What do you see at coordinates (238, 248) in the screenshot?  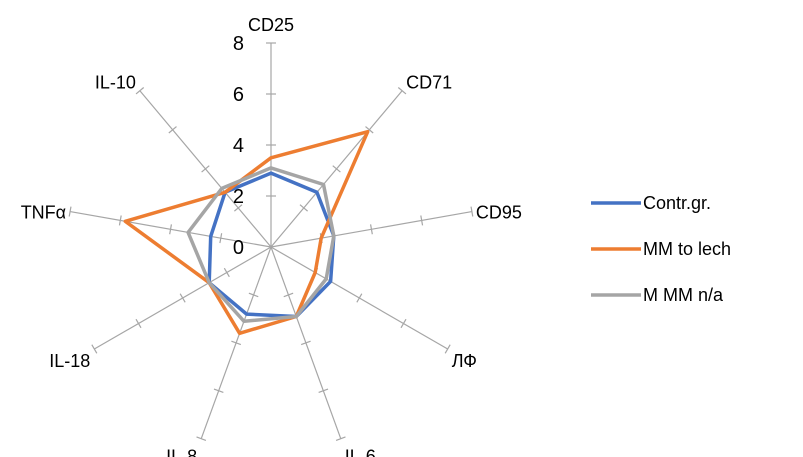 I see `tick-label-0: 0` at bounding box center [238, 248].